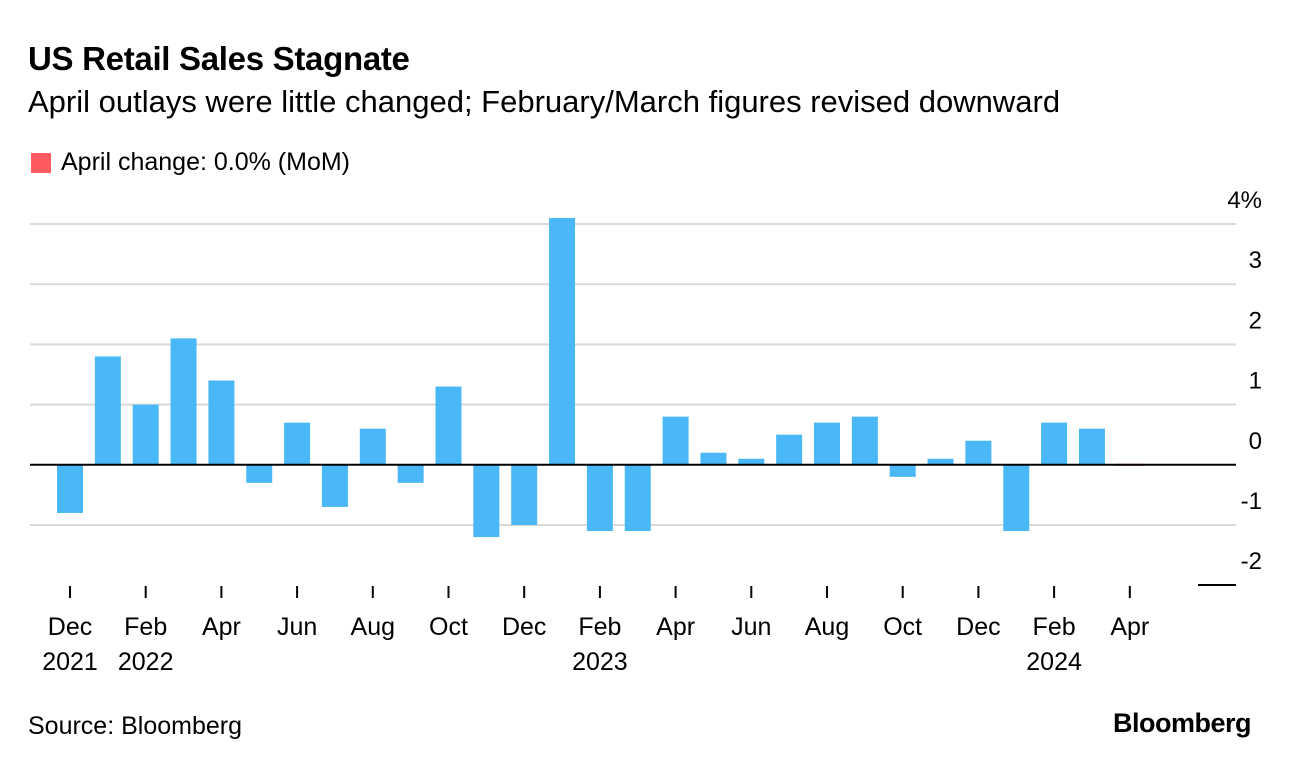 This screenshot has width=1289, height=770. Describe the element at coordinates (1054, 662) in the screenshot. I see `x-tick-year-label: 2024` at that location.